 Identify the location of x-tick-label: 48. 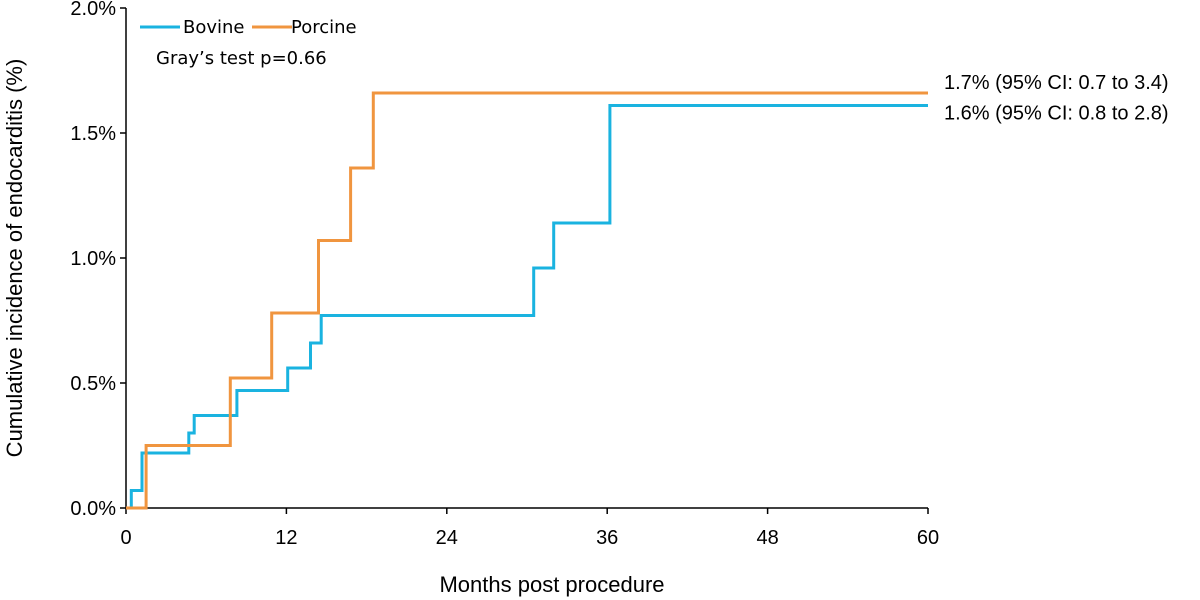
(767, 538).